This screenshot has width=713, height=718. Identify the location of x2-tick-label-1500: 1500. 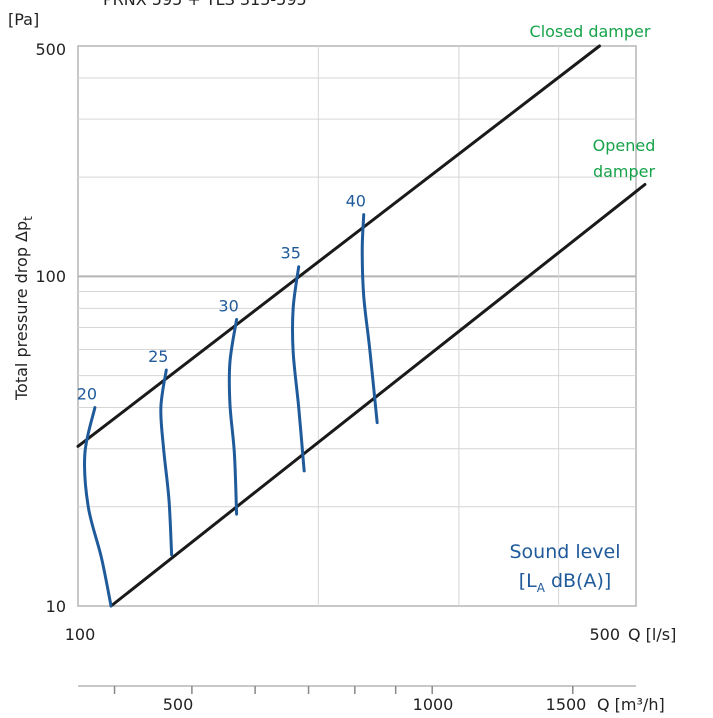
(566, 704).